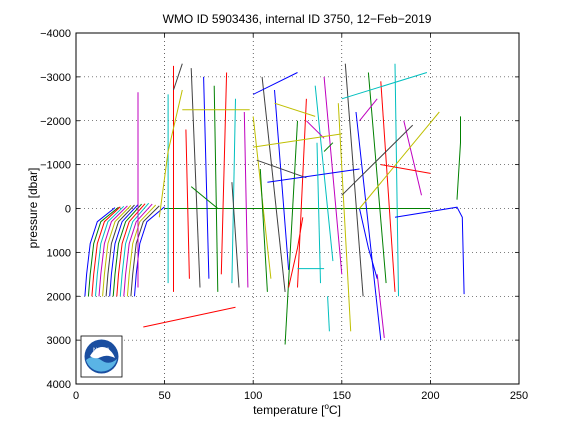  Describe the element at coordinates (76, 396) in the screenshot. I see `x-tick-label: 0` at that location.